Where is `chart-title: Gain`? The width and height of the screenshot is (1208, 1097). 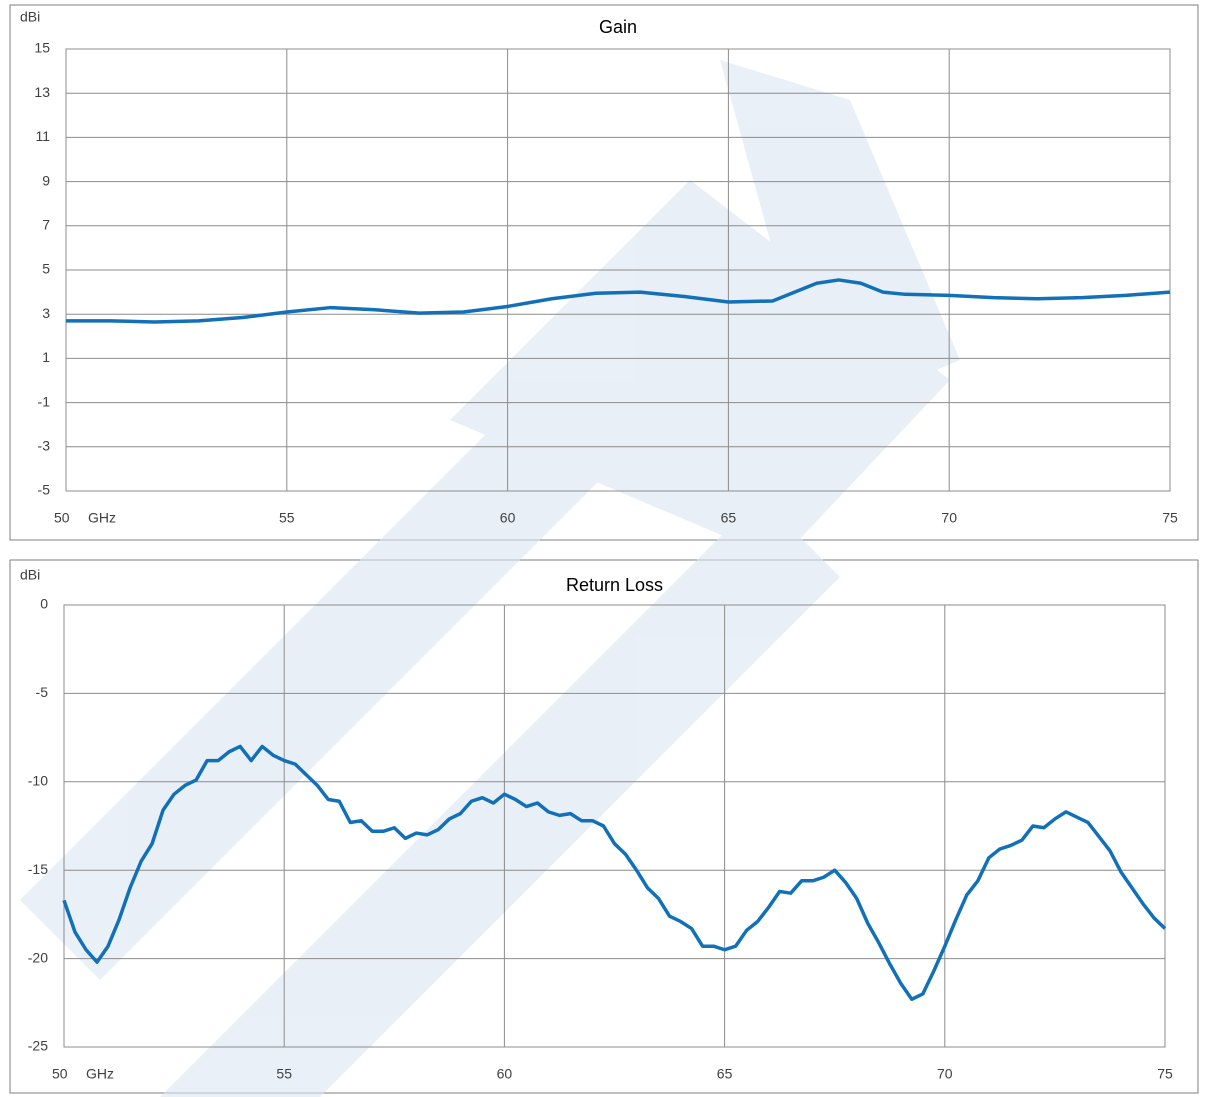
chart-title: Gain is located at coordinates (618, 27).